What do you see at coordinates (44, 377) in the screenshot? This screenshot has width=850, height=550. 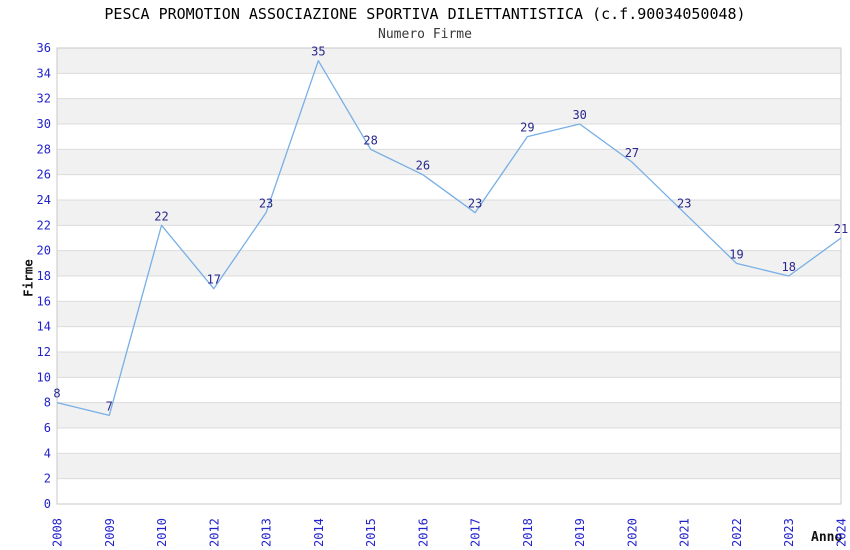 I see `svg-text: 10` at bounding box center [44, 377].